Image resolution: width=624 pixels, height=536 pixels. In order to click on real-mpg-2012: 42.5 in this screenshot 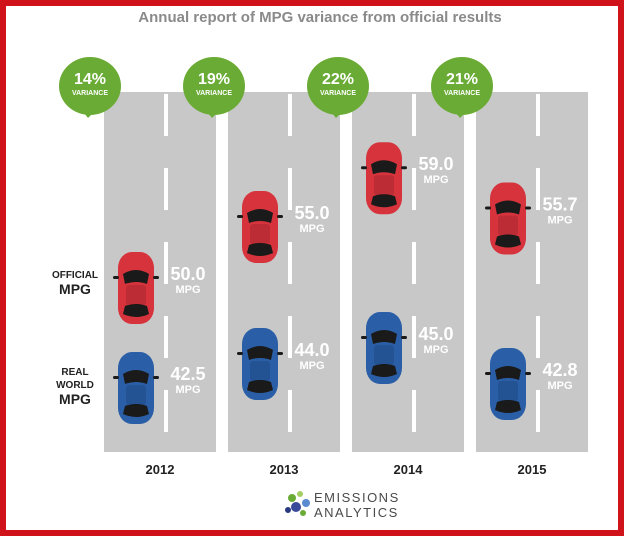, I will do `click(187, 374)`.